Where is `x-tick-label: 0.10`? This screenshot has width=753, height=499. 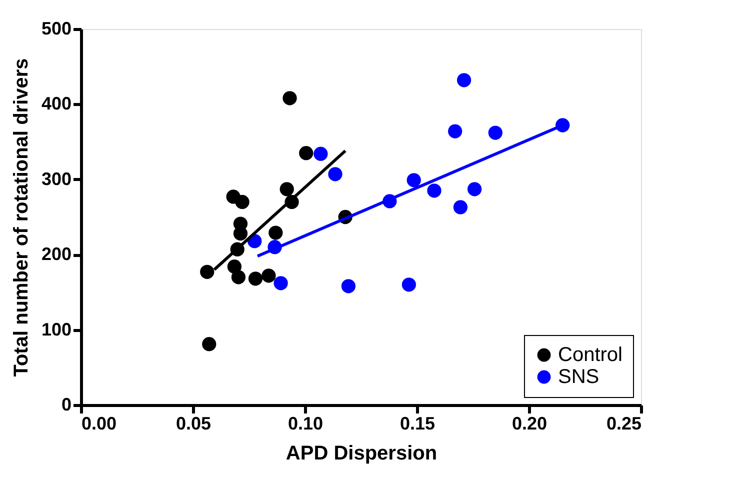
x-tick-label: 0.10 is located at coordinates (306, 424).